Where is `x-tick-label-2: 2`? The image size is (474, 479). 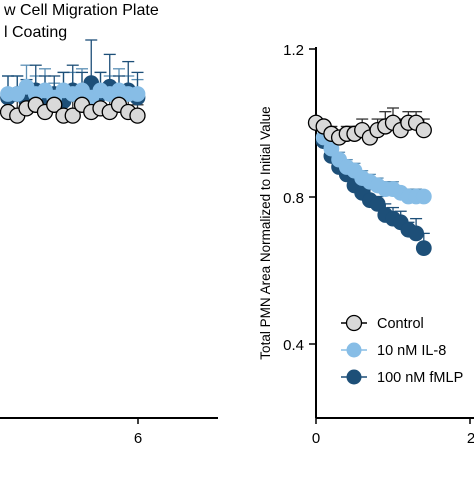 x-tick-label-2: 2 is located at coordinates (470, 438).